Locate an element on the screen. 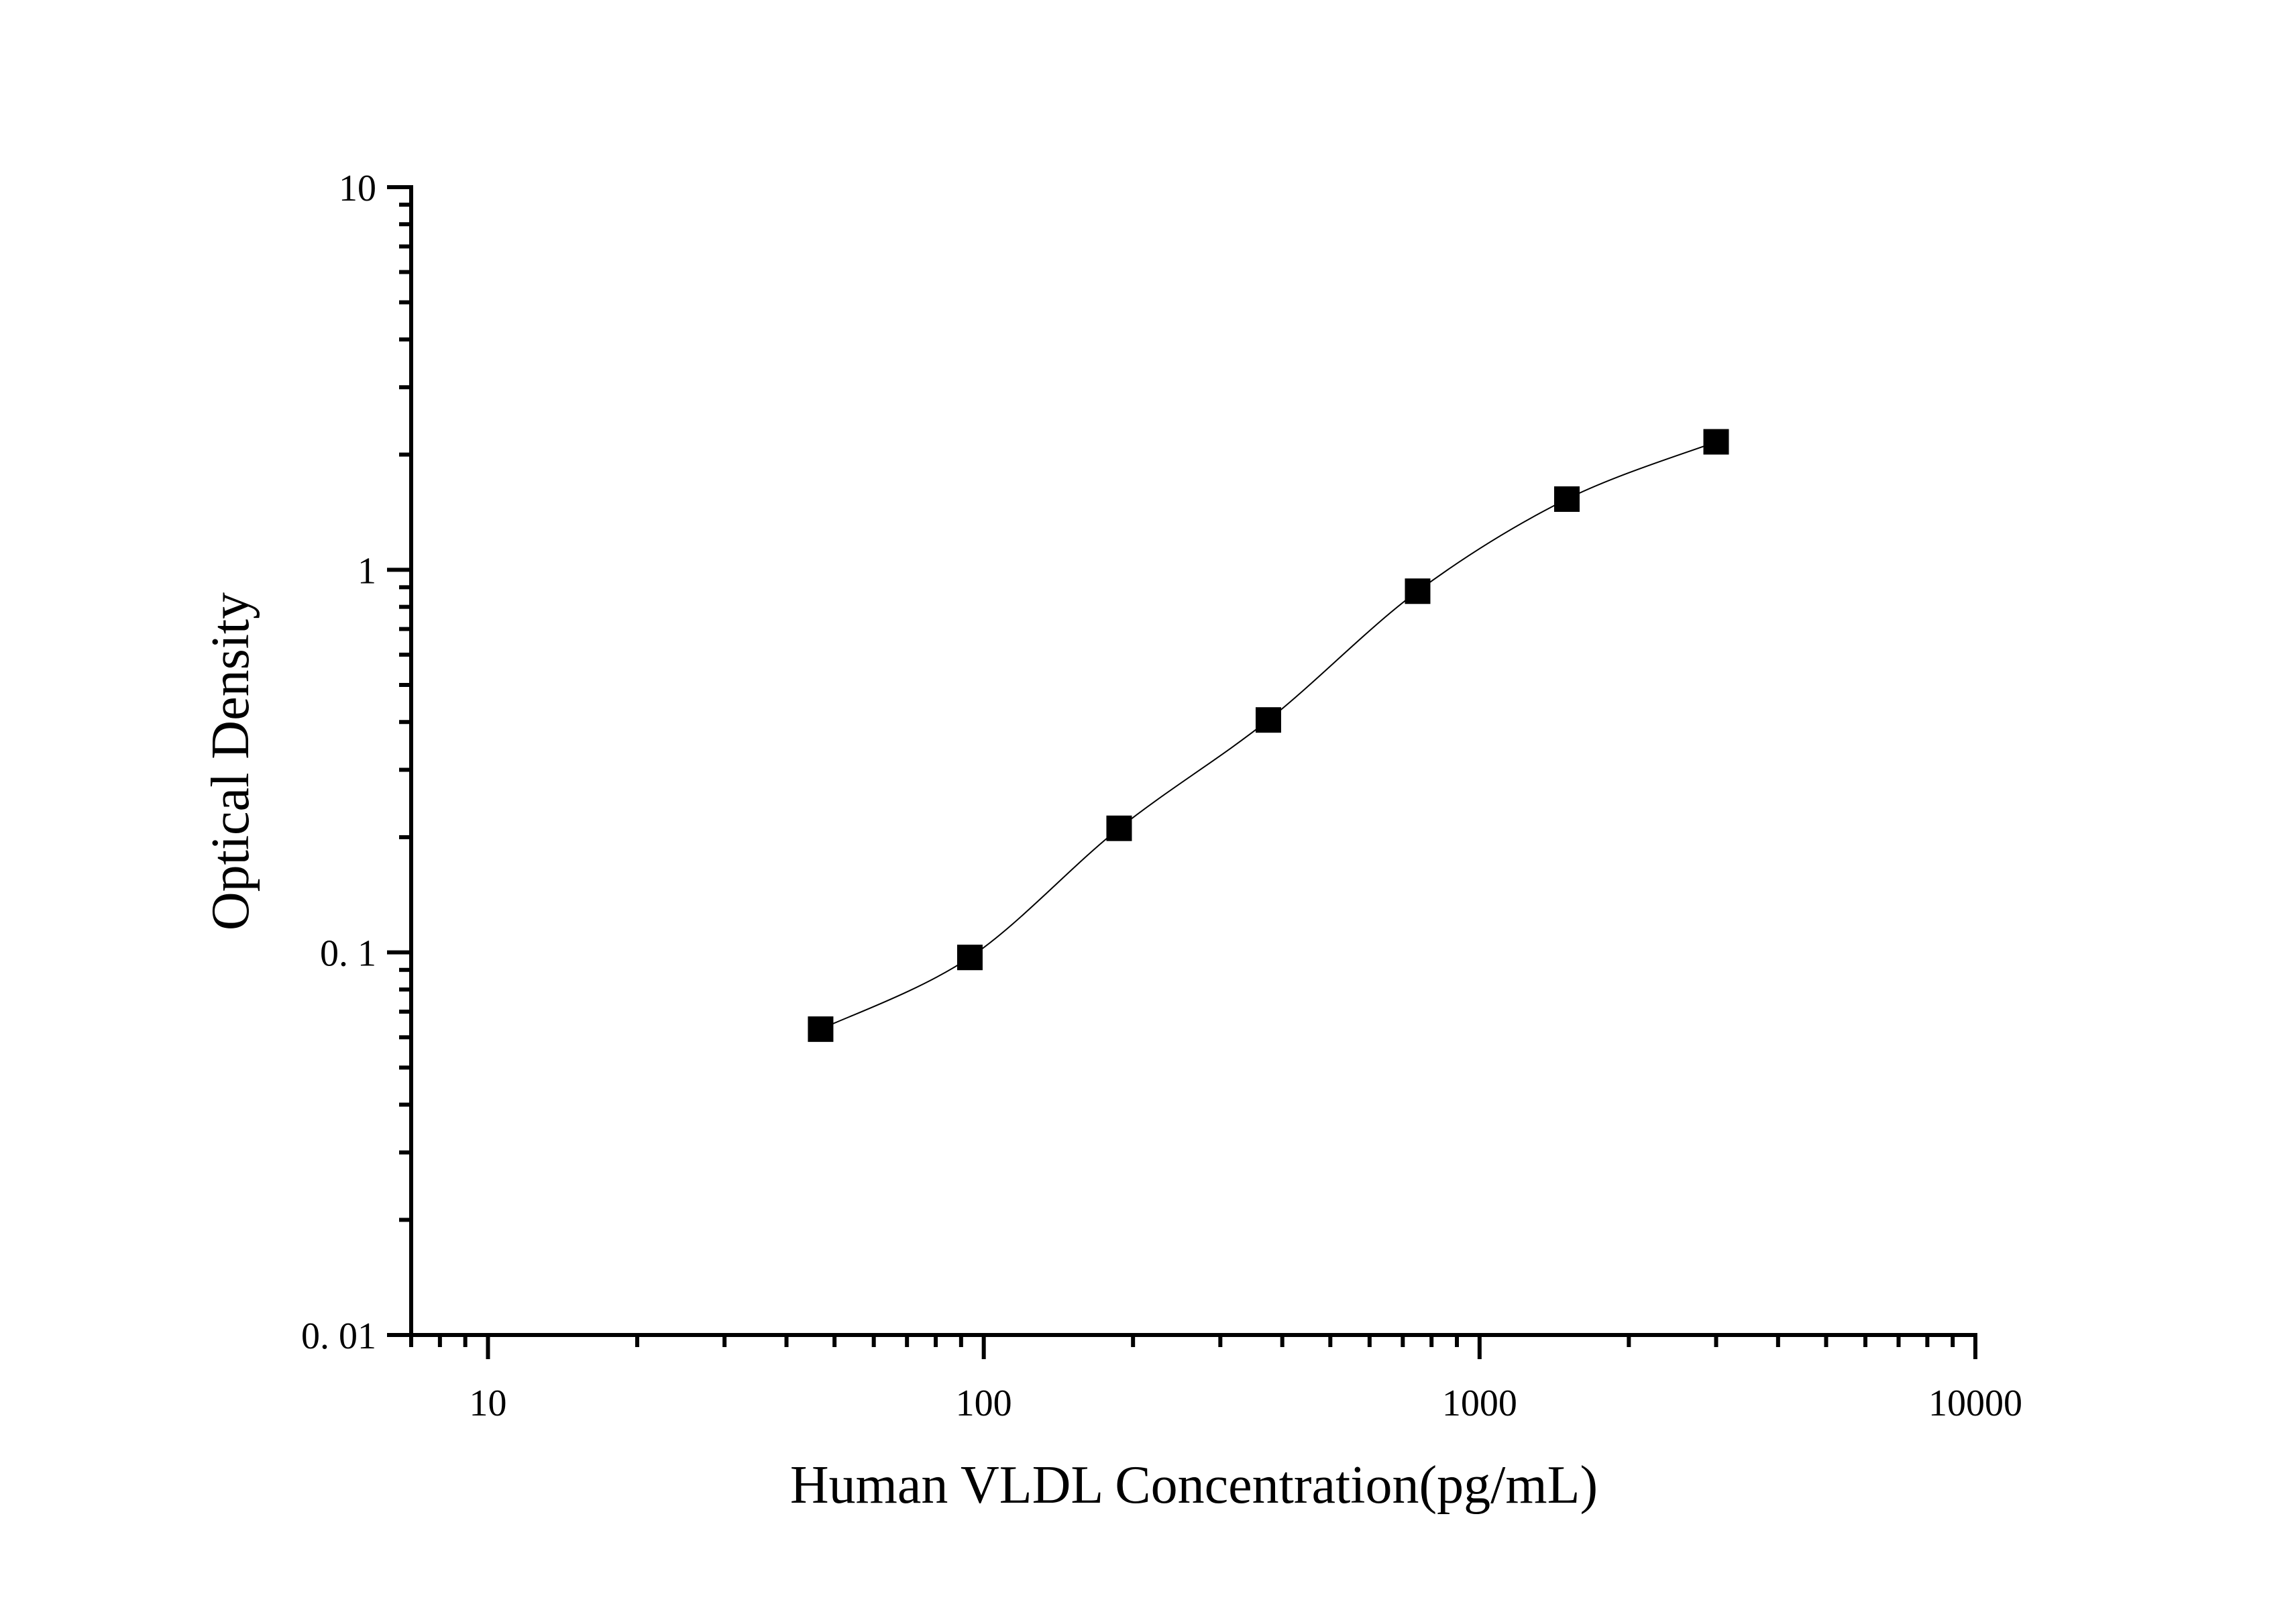  y-tick-label: 0. 1 is located at coordinates (348, 954).